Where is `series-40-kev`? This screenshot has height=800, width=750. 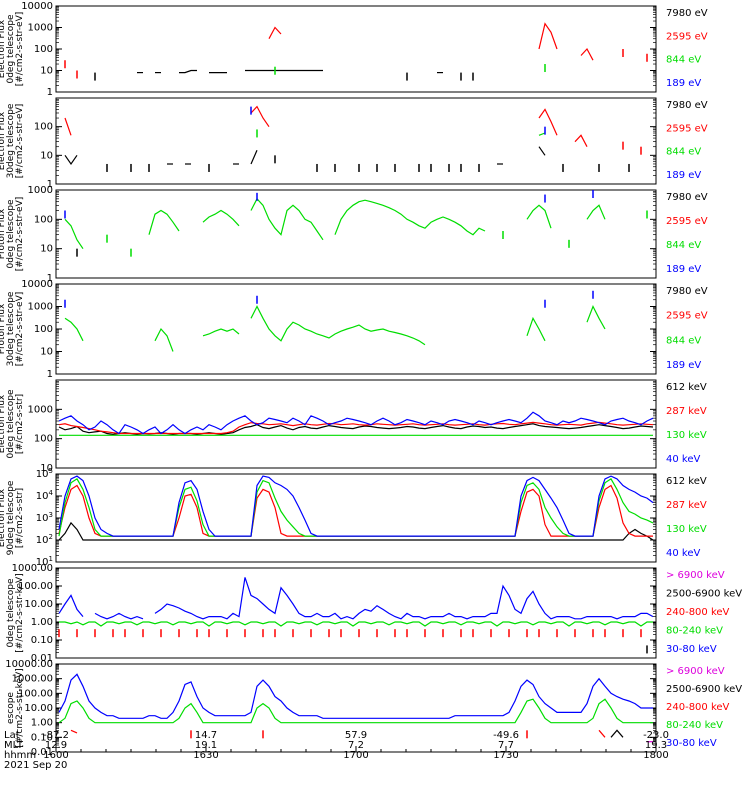 series-40-kev is located at coordinates (356, 423).